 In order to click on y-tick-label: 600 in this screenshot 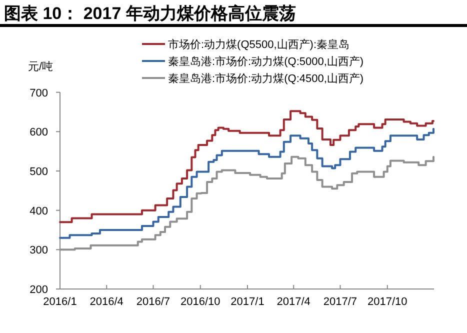, I will do `click(39, 132)`.